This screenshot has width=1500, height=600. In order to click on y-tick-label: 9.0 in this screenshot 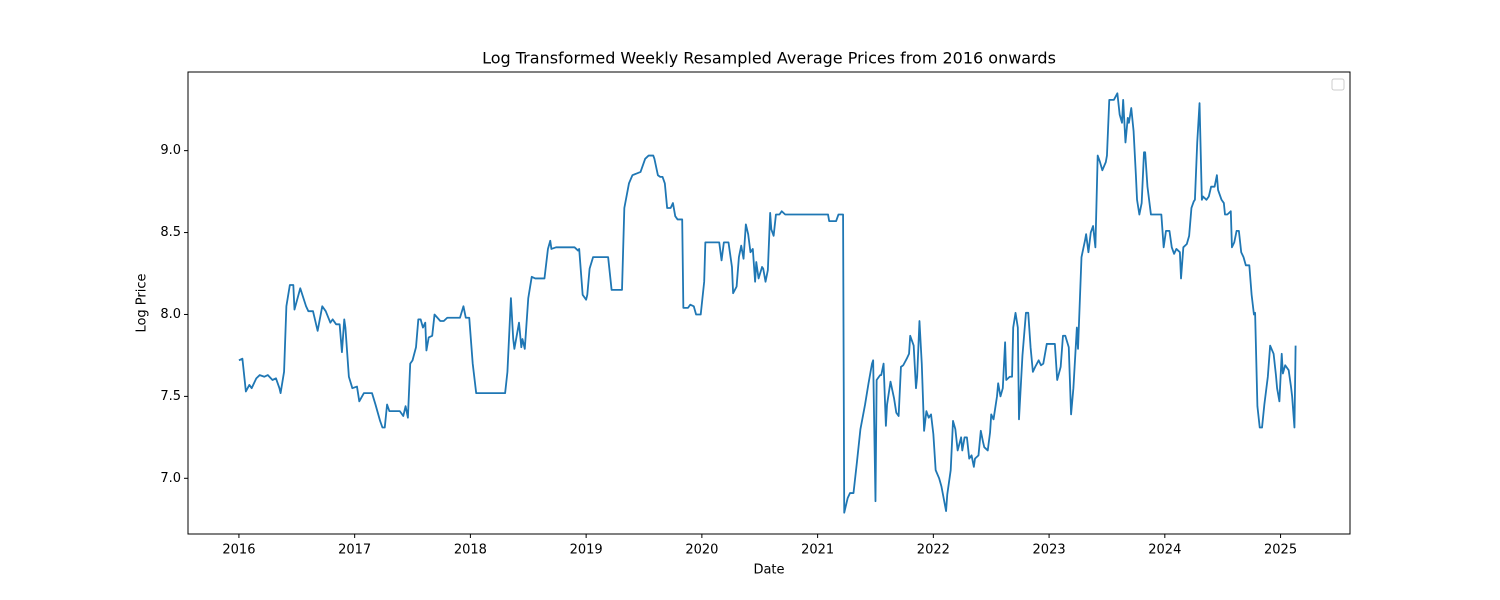, I will do `click(170, 150)`.